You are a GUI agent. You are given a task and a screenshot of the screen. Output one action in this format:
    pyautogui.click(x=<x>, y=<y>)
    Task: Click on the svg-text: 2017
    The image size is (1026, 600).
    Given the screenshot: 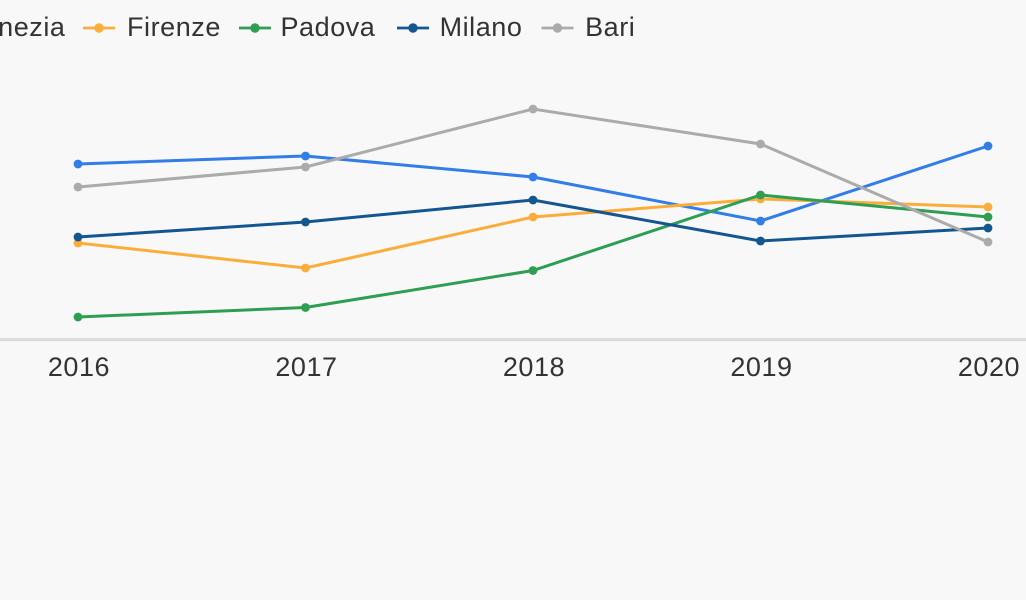 What is the action you would take?
    pyautogui.click(x=306, y=367)
    